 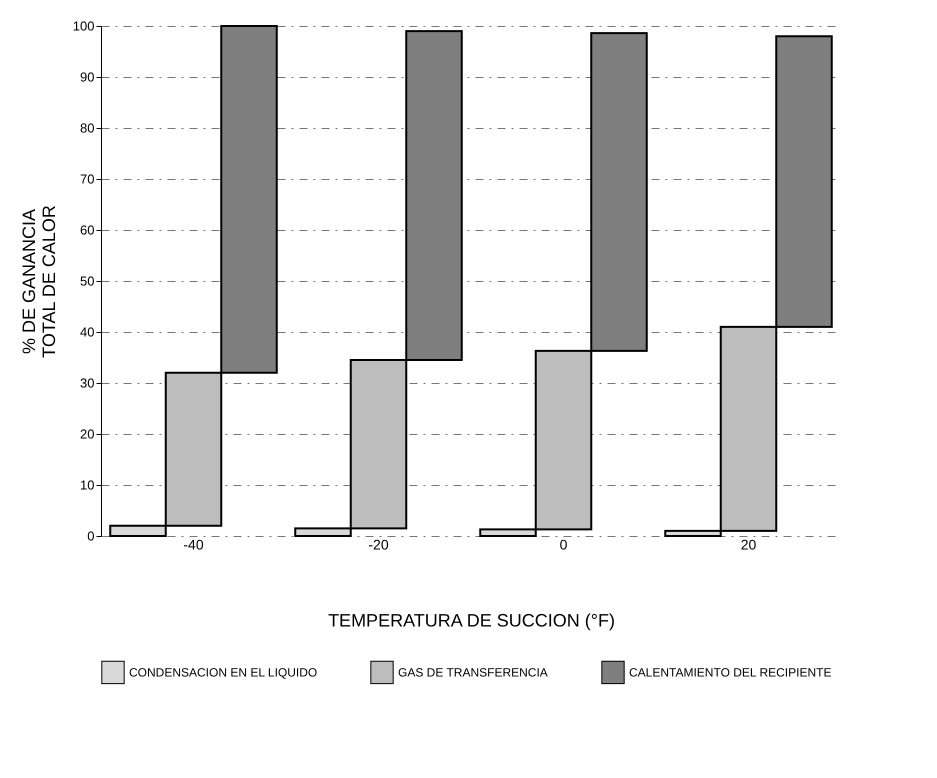 I want to click on x-axis-title: TEMPERATURA DE SUCCION (°F), so click(x=471, y=620).